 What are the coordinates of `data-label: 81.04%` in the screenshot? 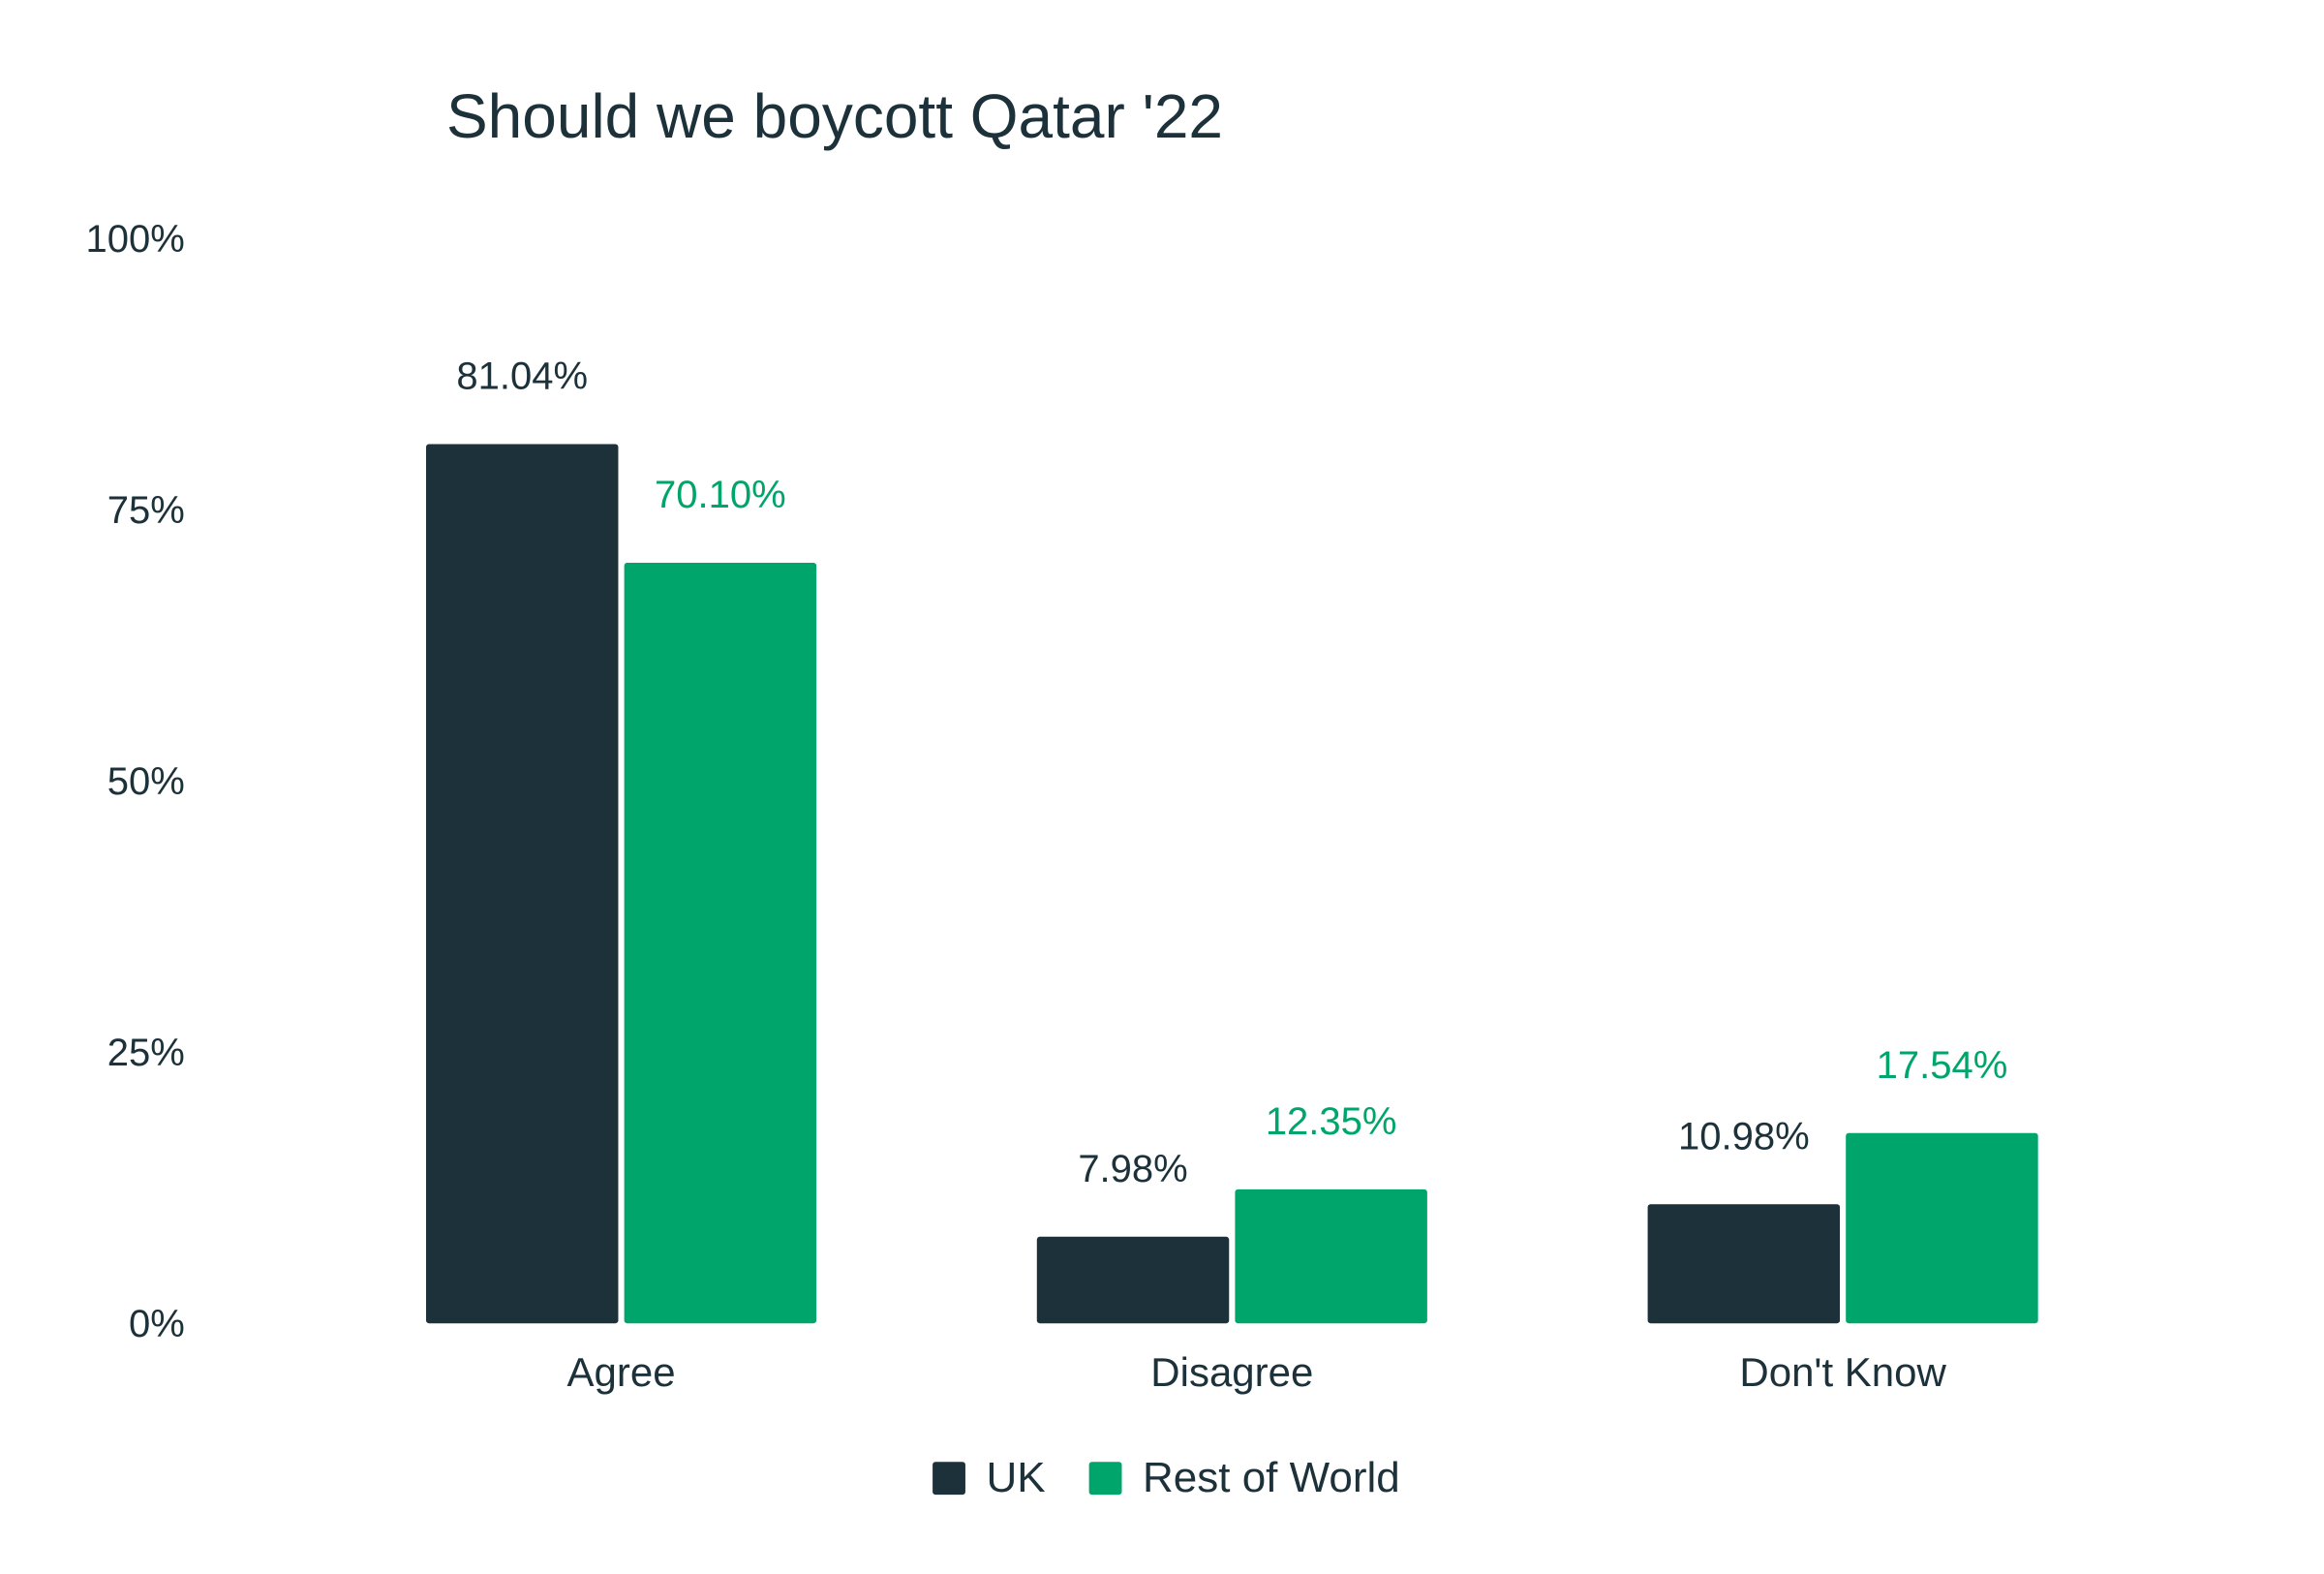 It's located at (522, 376).